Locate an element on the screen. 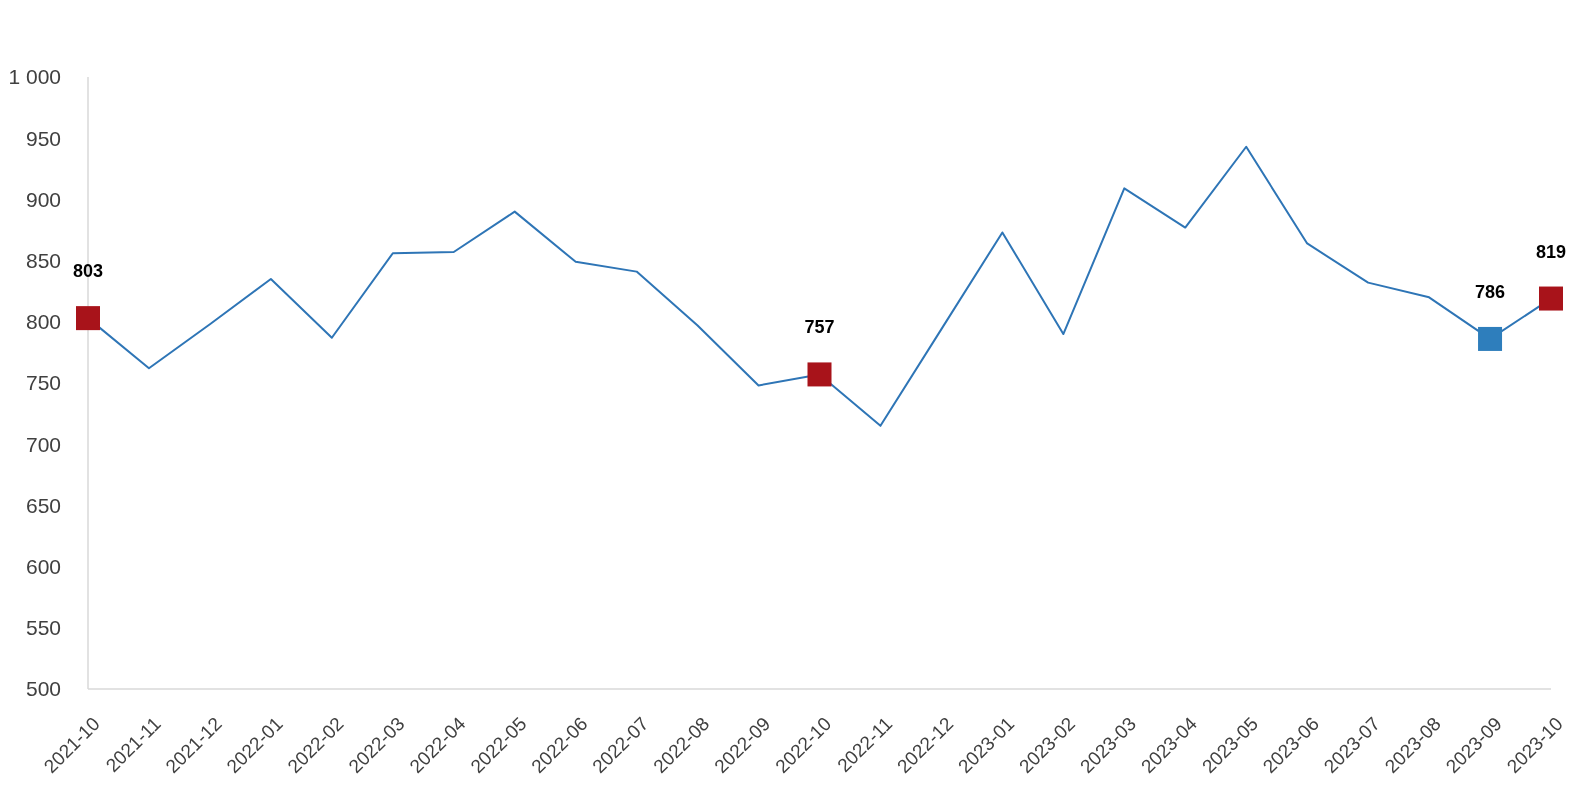 This screenshot has width=1576, height=800. y-tick-label: 950 is located at coordinates (43, 138).